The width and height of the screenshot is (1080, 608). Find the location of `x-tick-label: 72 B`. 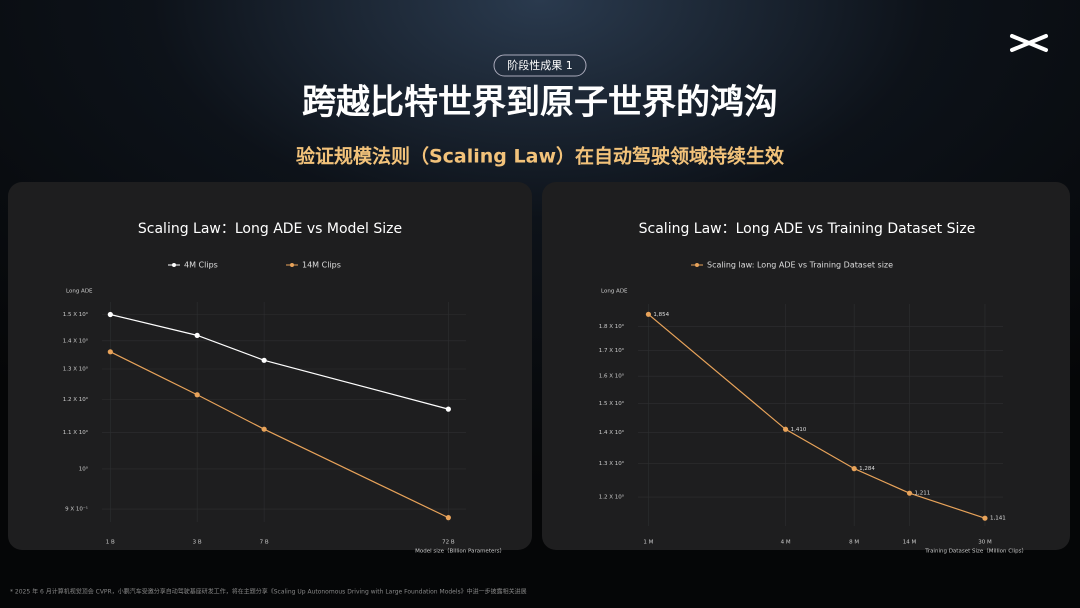

x-tick-label: 72 B is located at coordinates (448, 543).